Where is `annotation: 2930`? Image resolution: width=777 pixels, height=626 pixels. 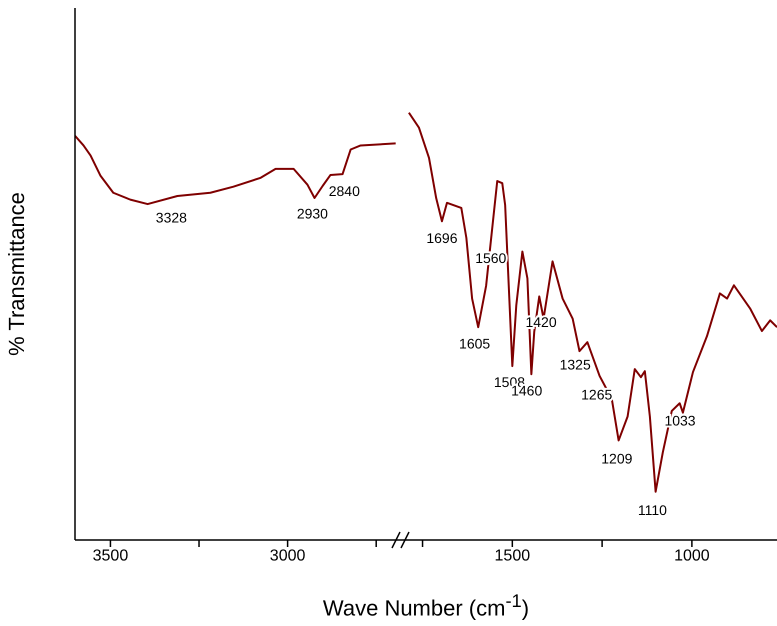
annotation: 2930 is located at coordinates (312, 213).